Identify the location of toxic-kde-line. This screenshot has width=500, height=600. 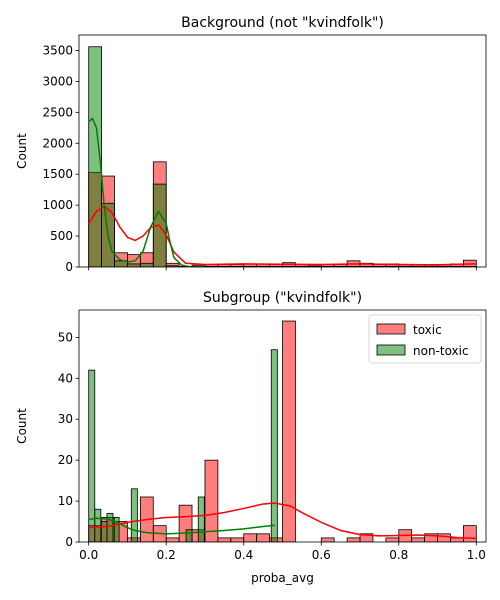
(282, 521).